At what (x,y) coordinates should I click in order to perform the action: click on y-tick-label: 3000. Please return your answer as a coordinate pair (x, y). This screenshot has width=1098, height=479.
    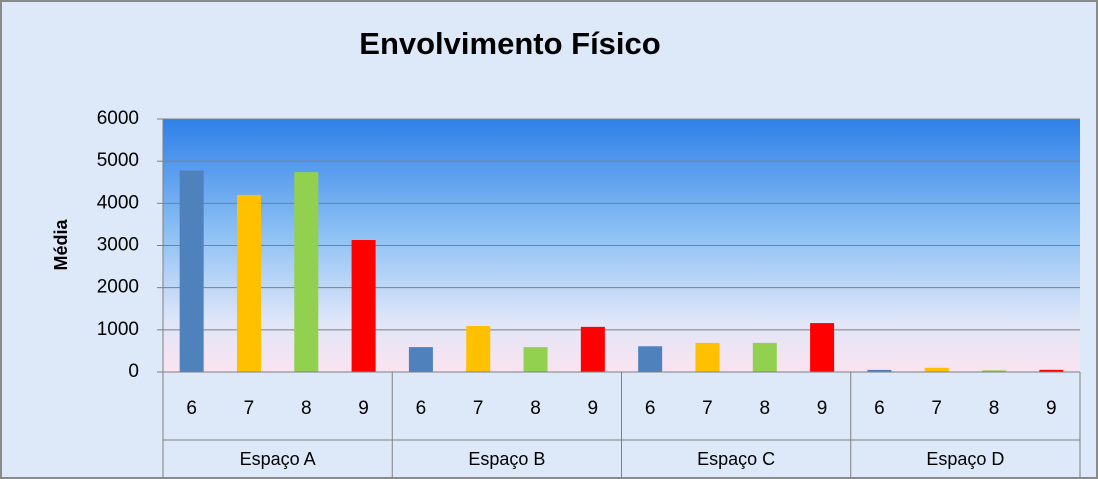
    Looking at the image, I should click on (118, 245).